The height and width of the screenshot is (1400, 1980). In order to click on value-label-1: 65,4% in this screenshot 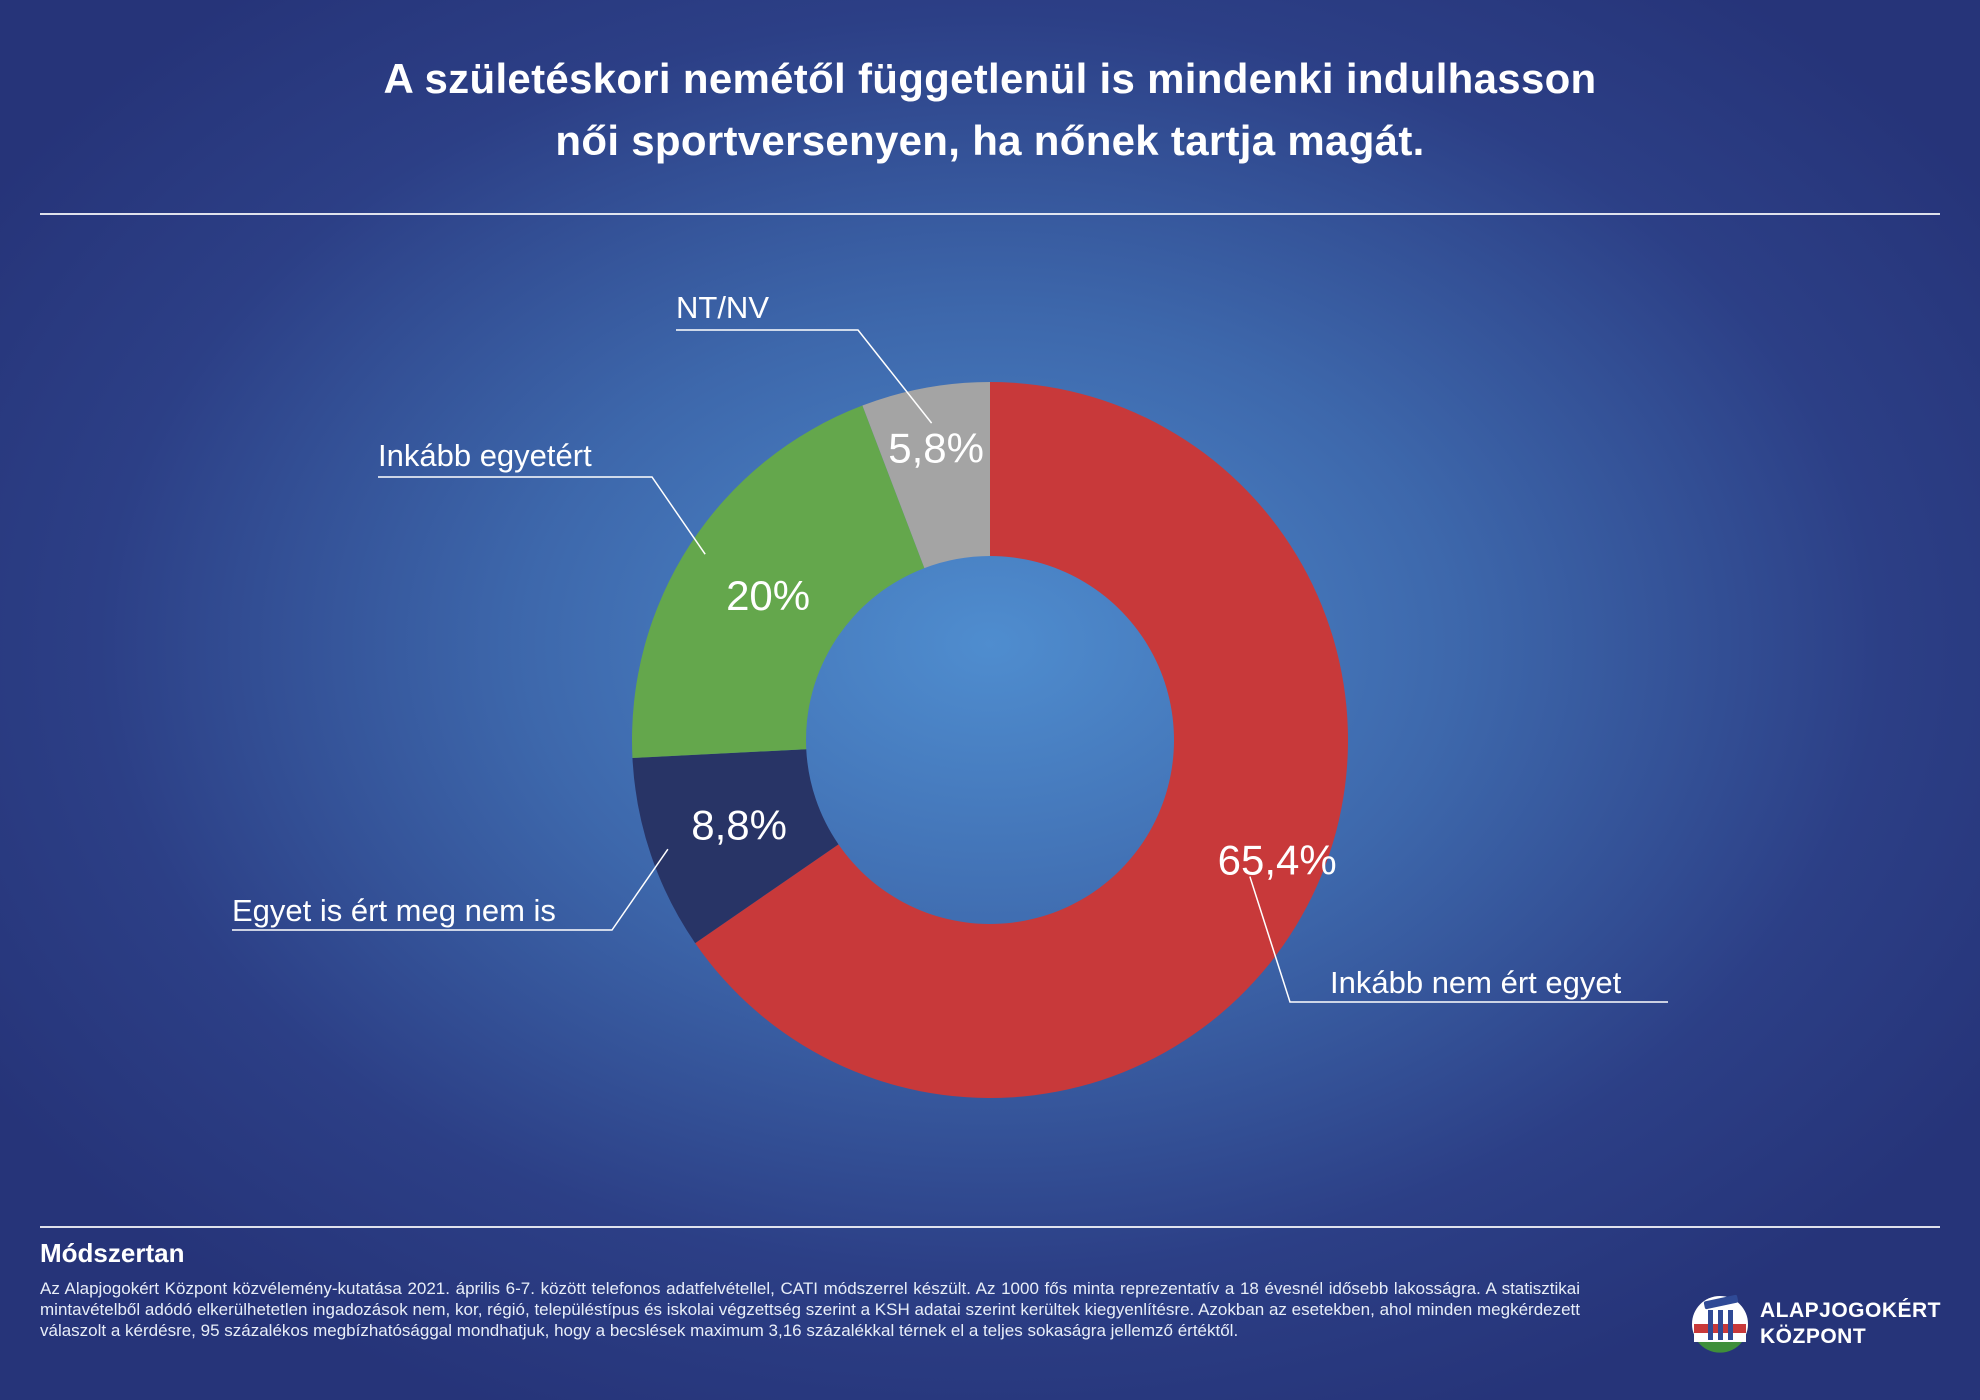, I will do `click(1277, 860)`.